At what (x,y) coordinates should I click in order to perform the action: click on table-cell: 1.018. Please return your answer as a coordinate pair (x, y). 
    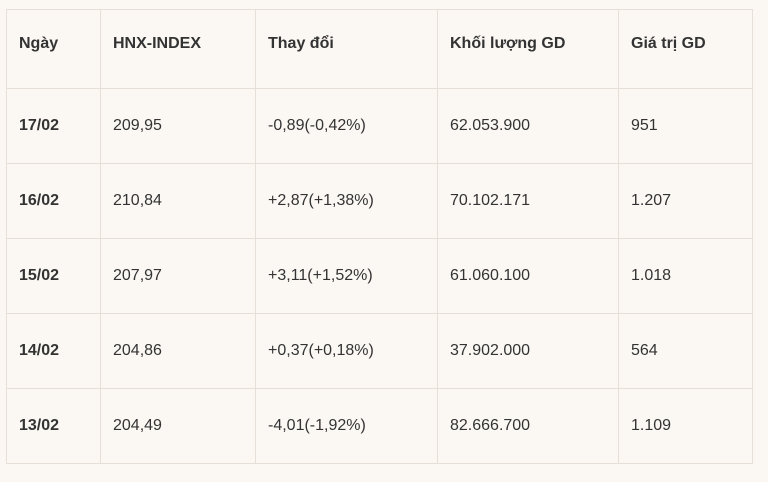
    Looking at the image, I should click on (685, 276).